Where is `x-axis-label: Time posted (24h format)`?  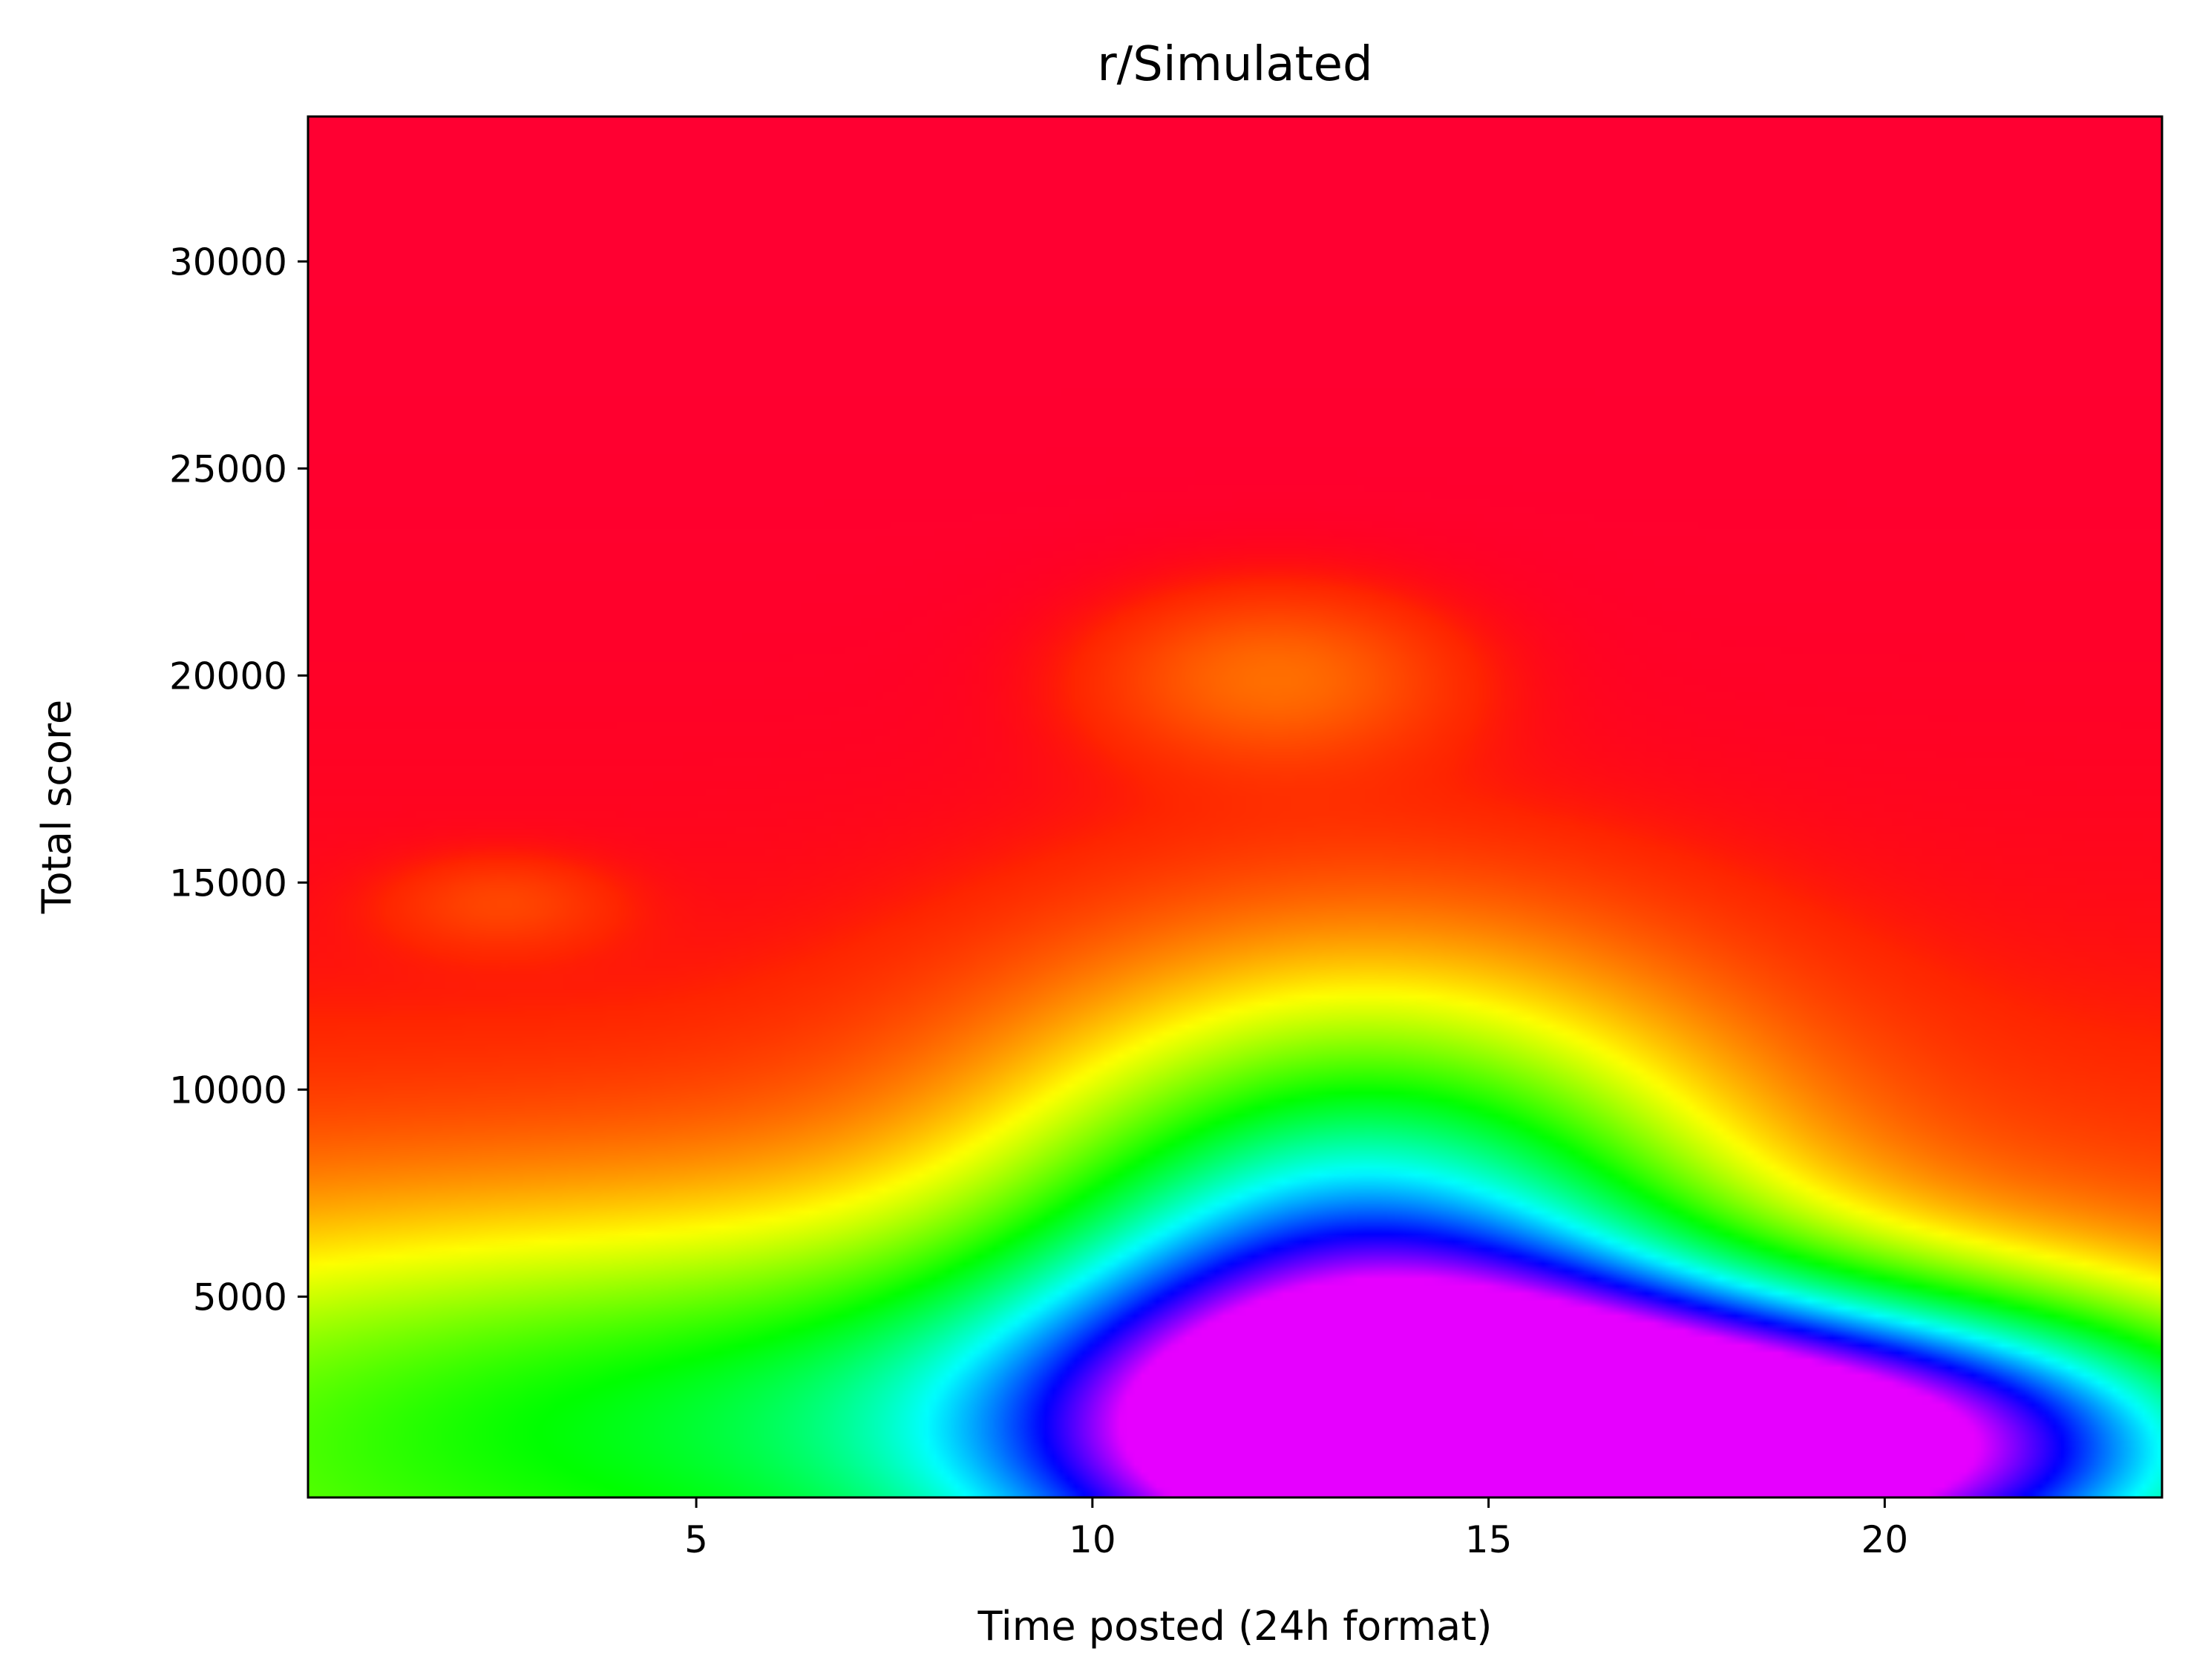
x-axis-label: Time posted (24h format) is located at coordinates (1234, 1627).